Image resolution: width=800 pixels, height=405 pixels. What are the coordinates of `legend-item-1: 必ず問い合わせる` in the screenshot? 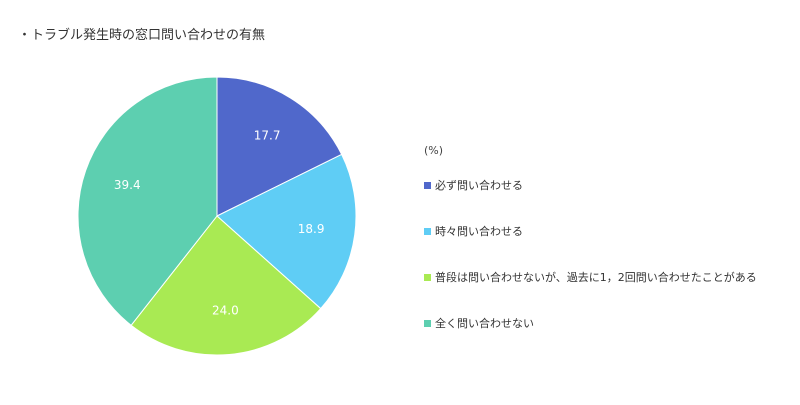 It's located at (612, 185).